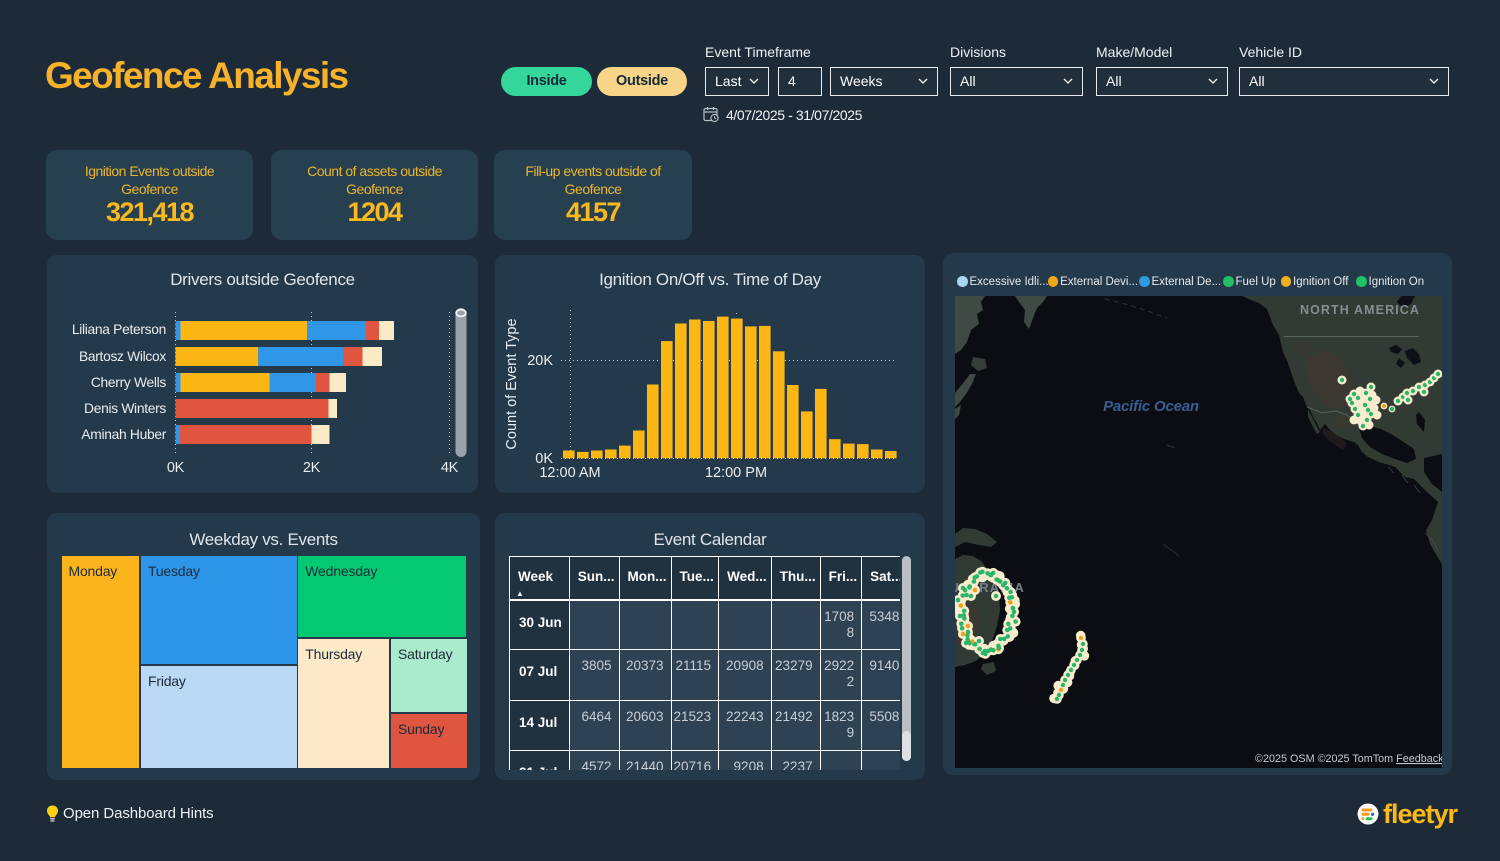 The height and width of the screenshot is (861, 1500). What do you see at coordinates (312, 468) in the screenshot?
I see `svg-text: 2K` at bounding box center [312, 468].